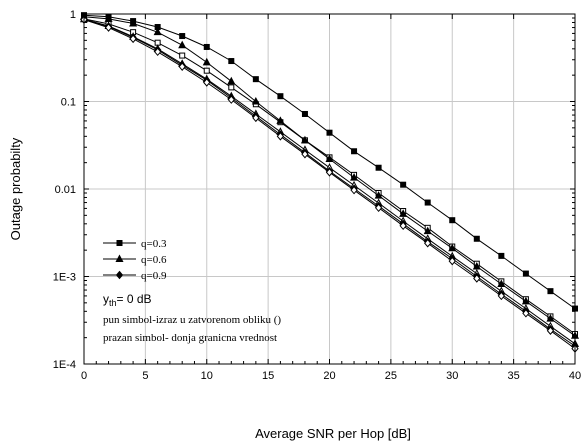 This screenshot has width=582, height=445. What do you see at coordinates (575, 376) in the screenshot?
I see `x-tick-label: 40` at bounding box center [575, 376].